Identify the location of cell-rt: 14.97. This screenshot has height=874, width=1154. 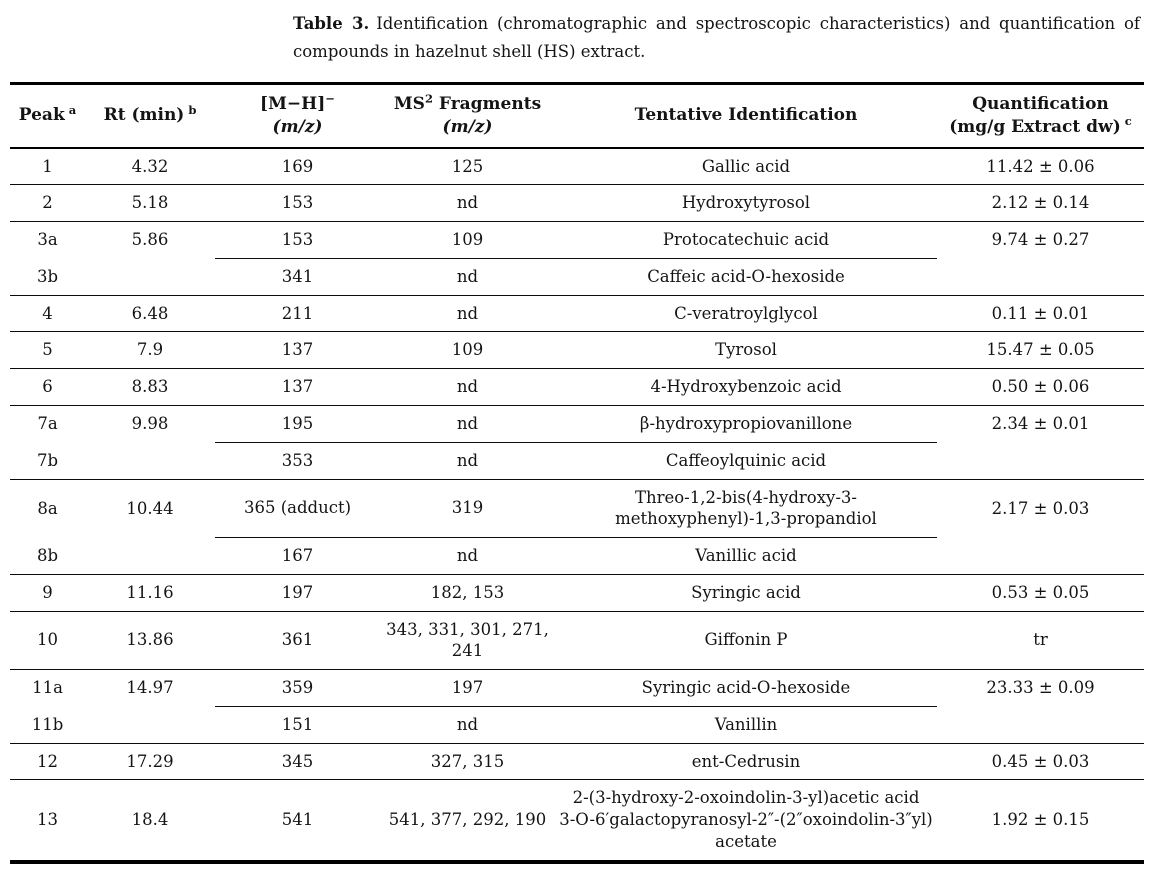
(150, 688).